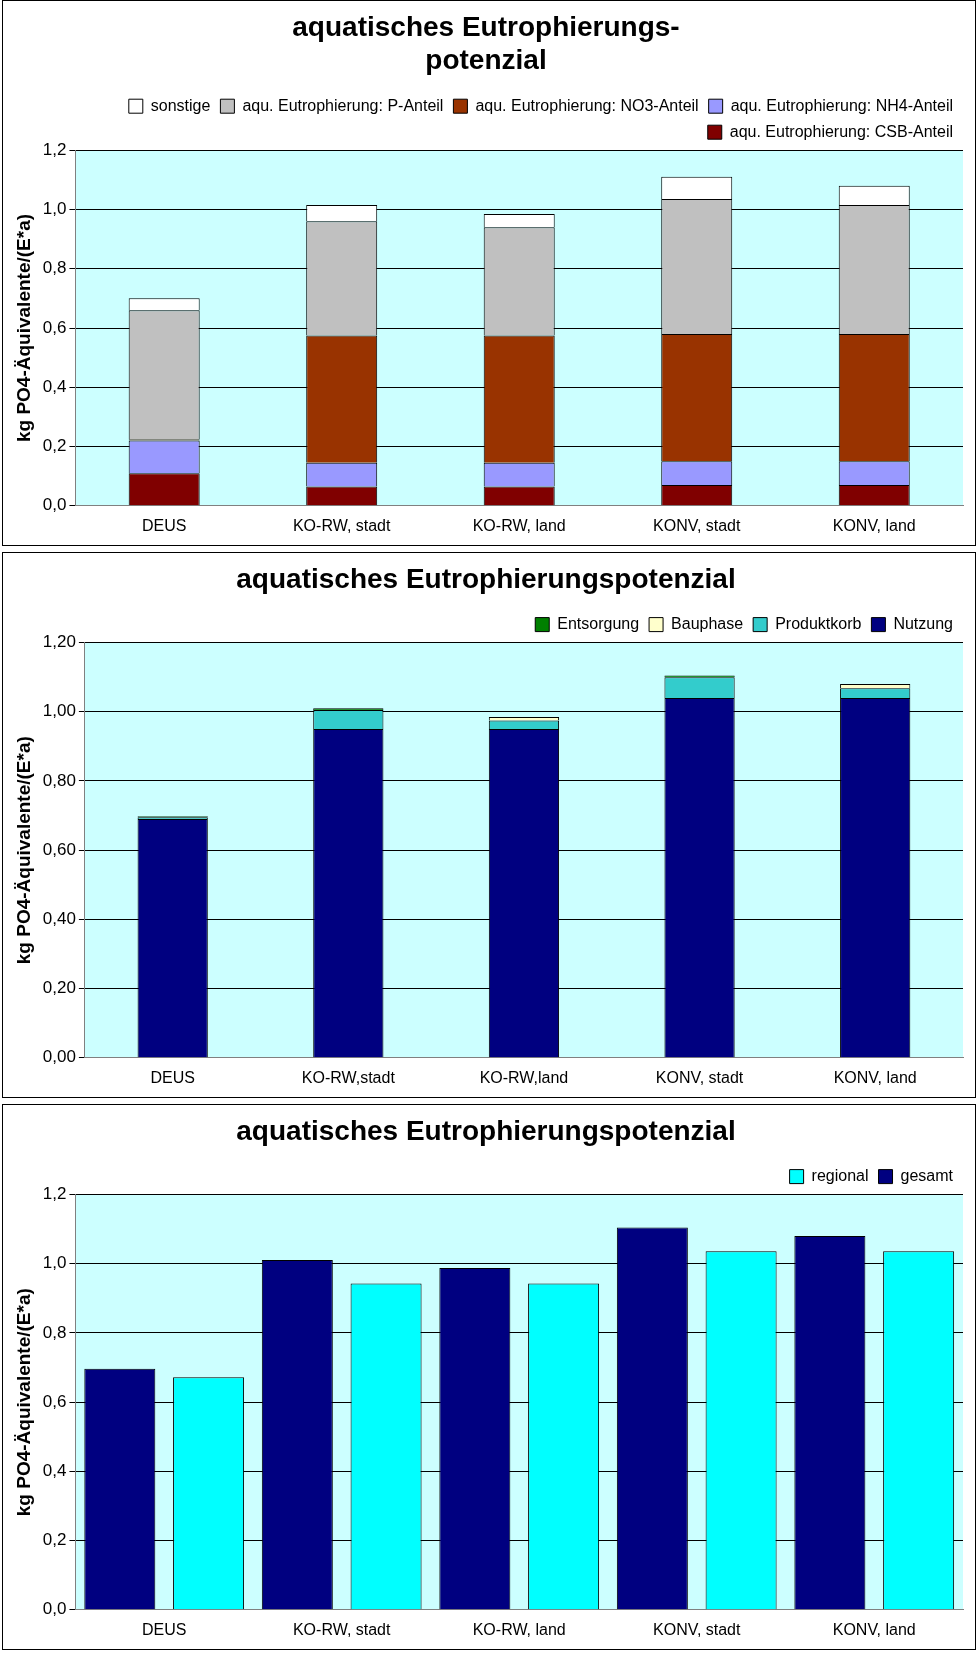  Describe the element at coordinates (524, 1077) in the screenshot. I see `x-tick-label: KO-RW,land` at that location.